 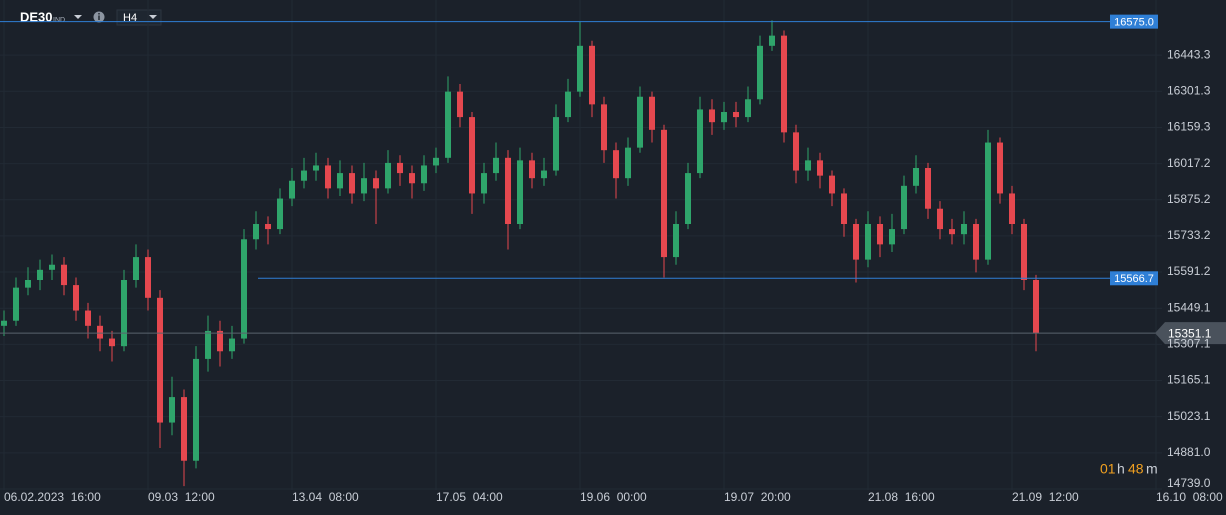 I want to click on timeframe: H4, so click(x=130, y=18).